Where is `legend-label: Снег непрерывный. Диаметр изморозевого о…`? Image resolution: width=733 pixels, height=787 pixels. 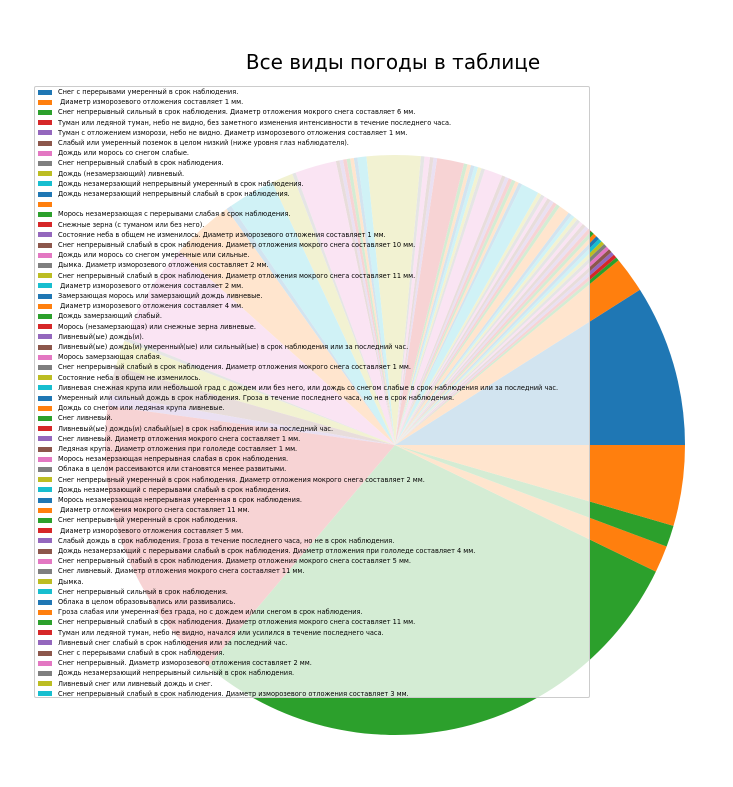
legend-label: Снег непрерывный. Диаметр изморозевого о… is located at coordinates (185, 663).